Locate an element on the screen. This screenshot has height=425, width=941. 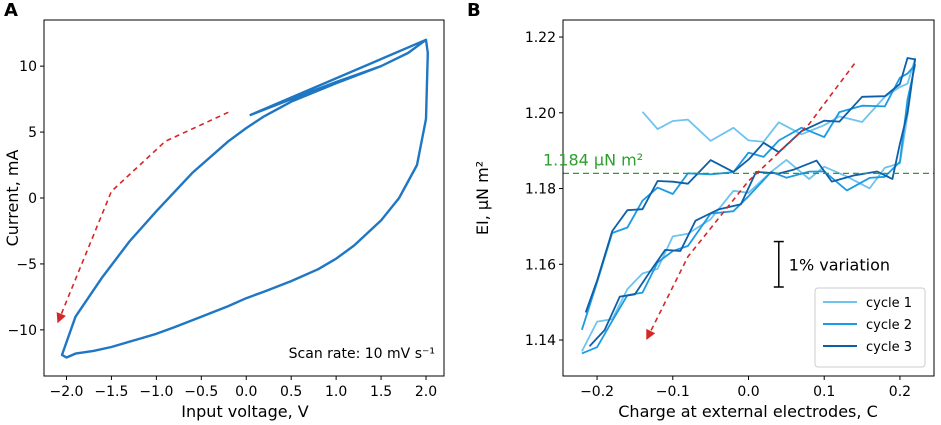
a-xtick-label: −0.5 is located at coordinates (201, 392).